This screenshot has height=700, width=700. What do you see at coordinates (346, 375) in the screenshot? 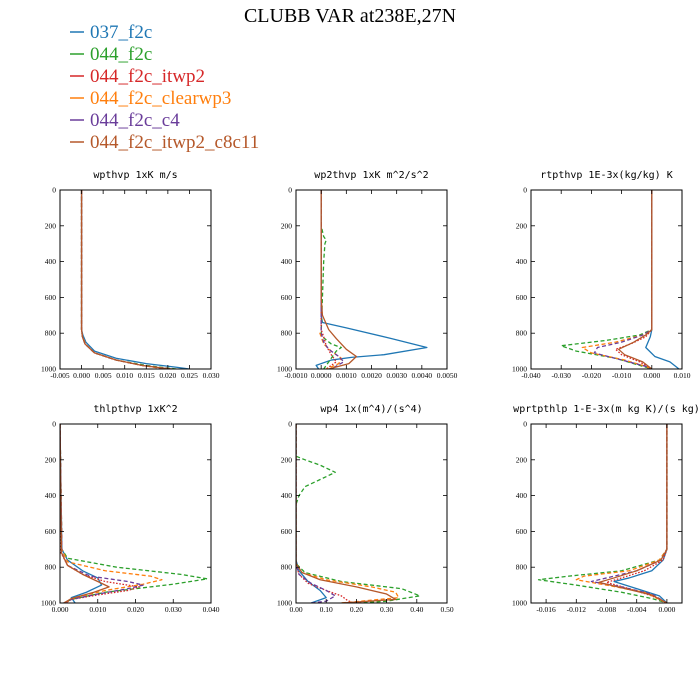
I see `x-tick-label-1-2: 0.0010` at bounding box center [346, 375].